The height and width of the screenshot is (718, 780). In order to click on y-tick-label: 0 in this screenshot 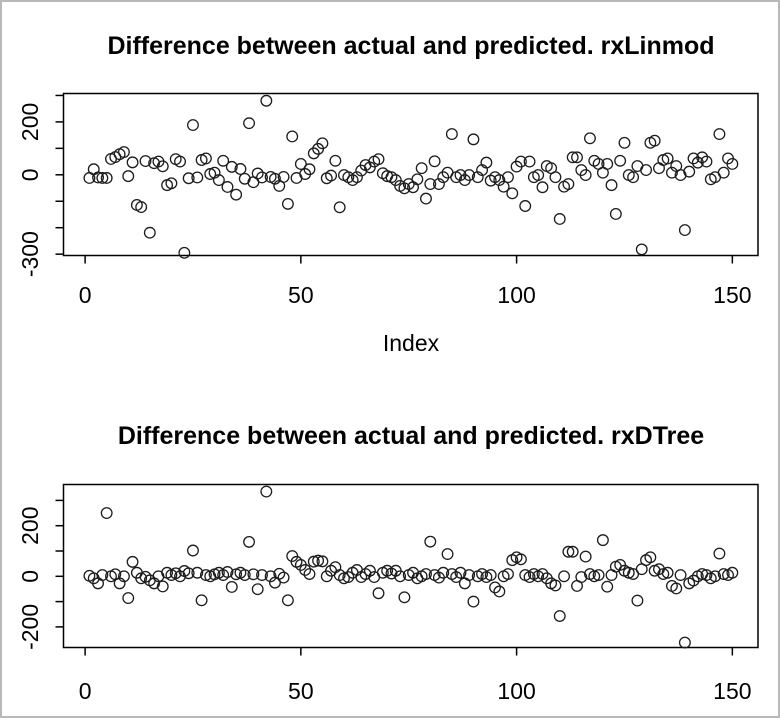, I will do `click(30, 174)`.